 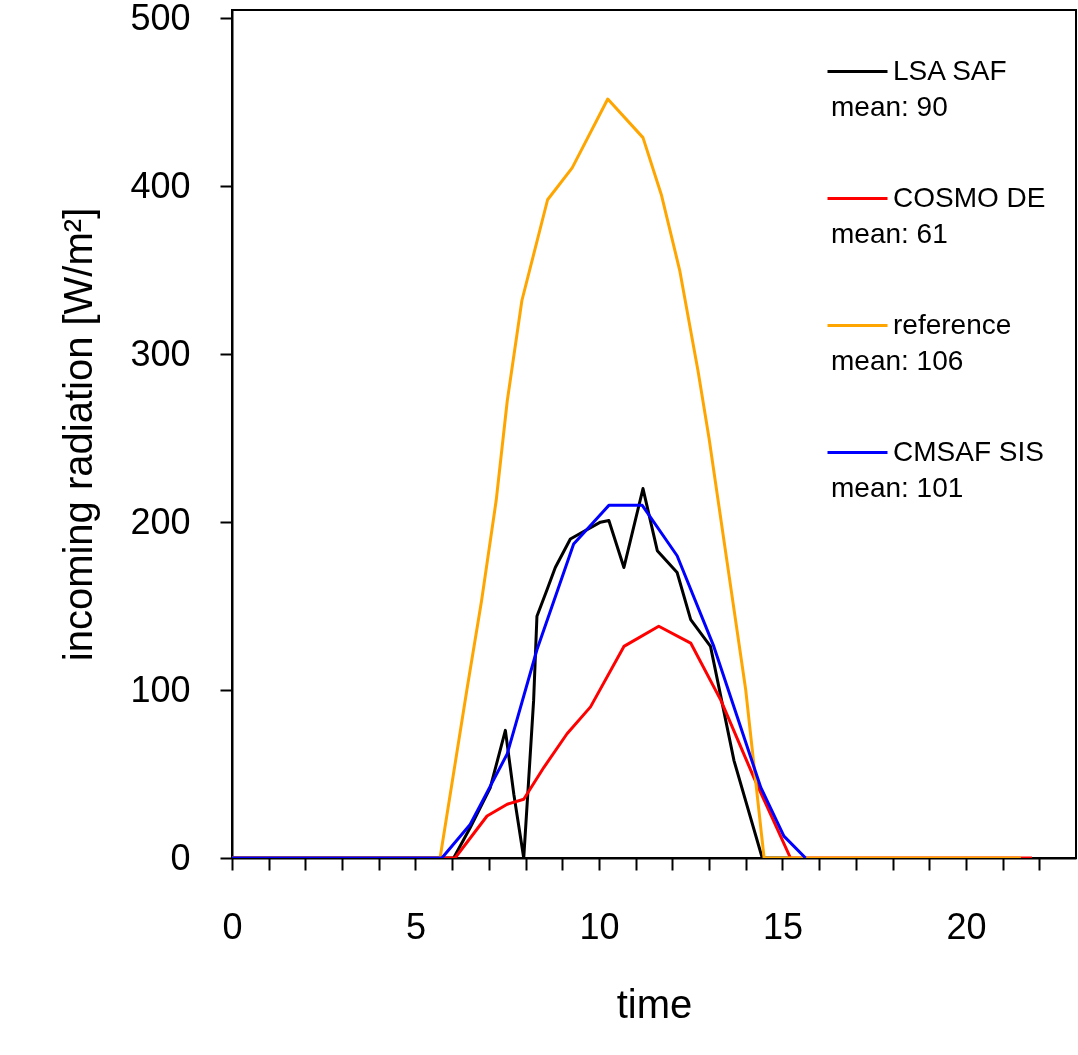 I want to click on x-tick-label: 0, so click(x=232, y=926).